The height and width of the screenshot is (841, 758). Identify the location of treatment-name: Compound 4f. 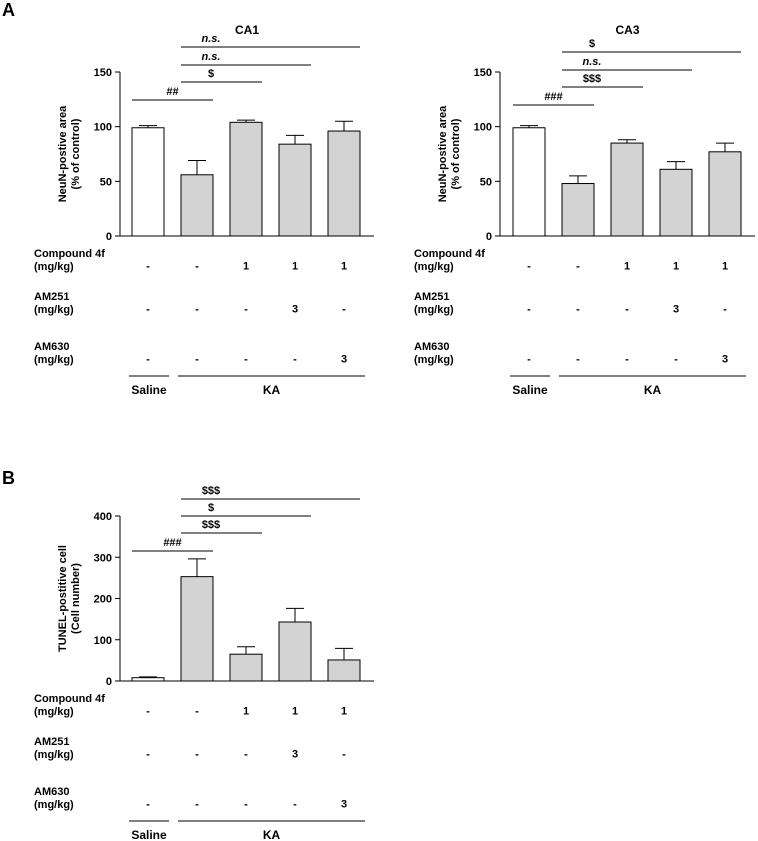
(69, 699).